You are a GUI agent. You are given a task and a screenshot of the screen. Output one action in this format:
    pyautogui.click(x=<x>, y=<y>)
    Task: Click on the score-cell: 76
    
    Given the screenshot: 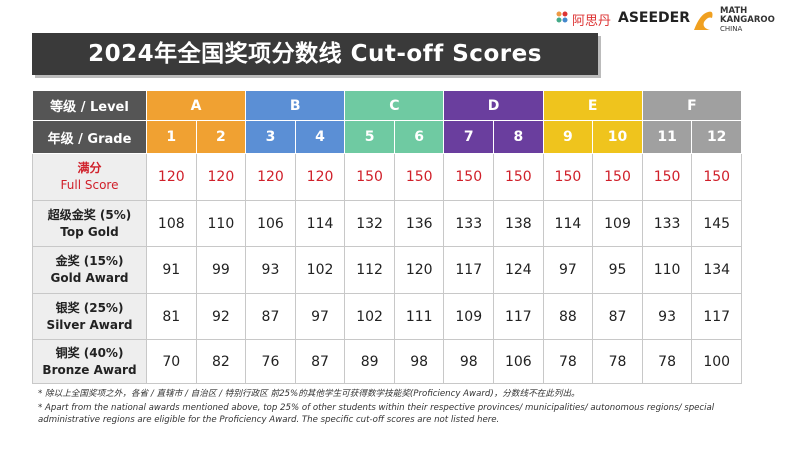 What is the action you would take?
    pyautogui.click(x=270, y=361)
    